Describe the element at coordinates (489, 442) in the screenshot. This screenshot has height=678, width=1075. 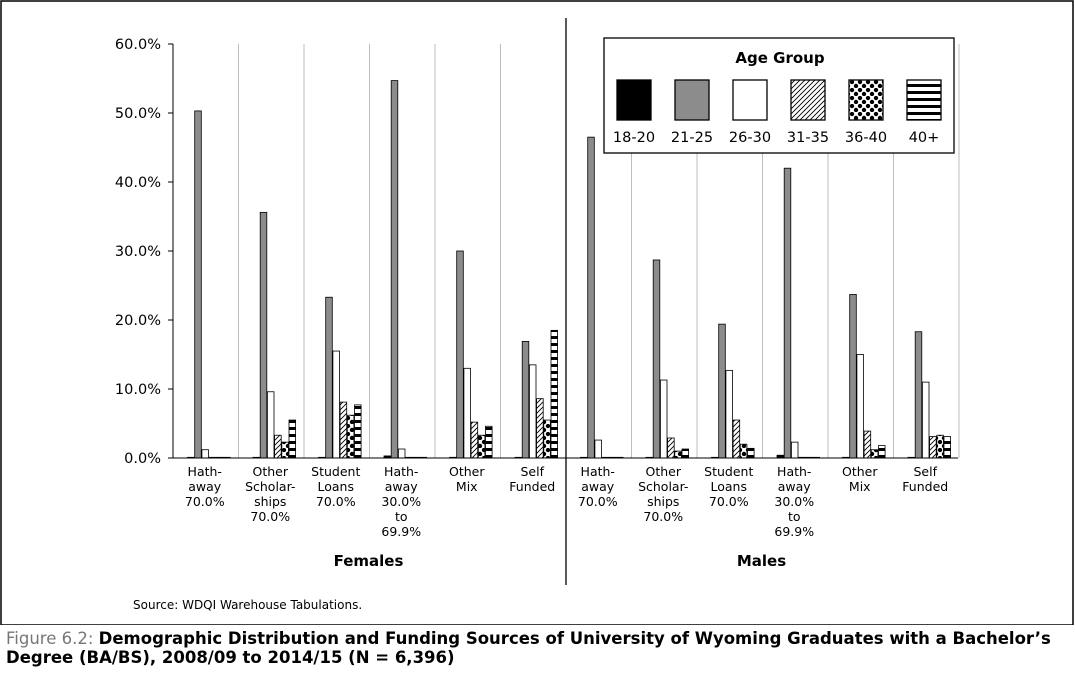
I see `bar-females-5-40+` at that location.